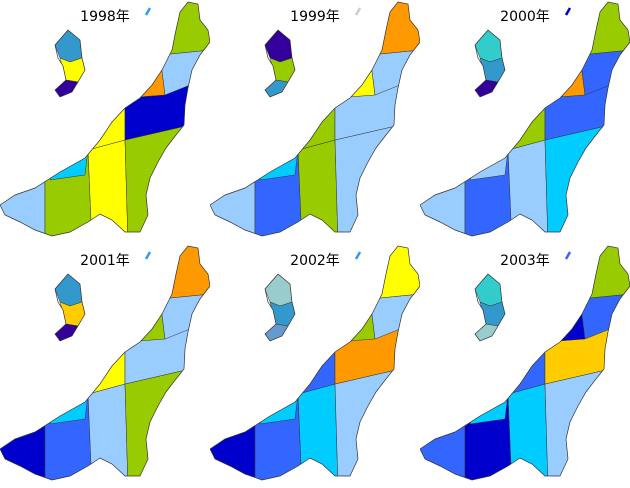 The image size is (630, 488). Describe the element at coordinates (525, 261) in the screenshot. I see `map-year-title: 2003年` at that location.